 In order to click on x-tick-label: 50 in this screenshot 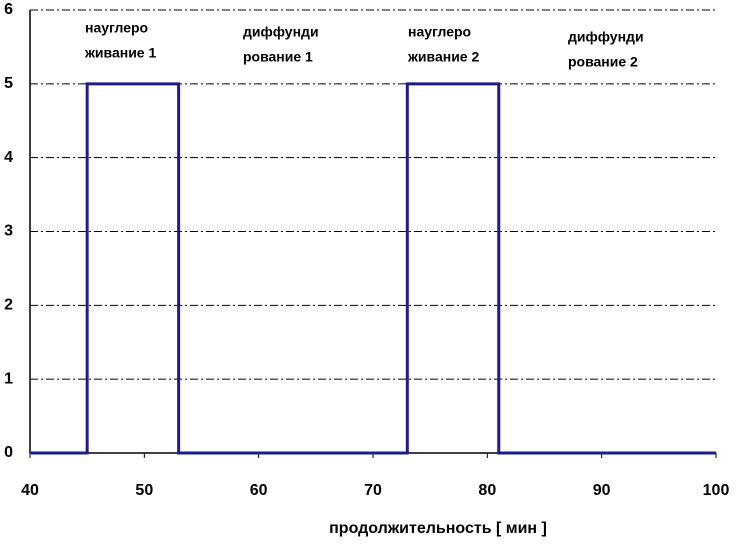, I will do `click(144, 490)`.